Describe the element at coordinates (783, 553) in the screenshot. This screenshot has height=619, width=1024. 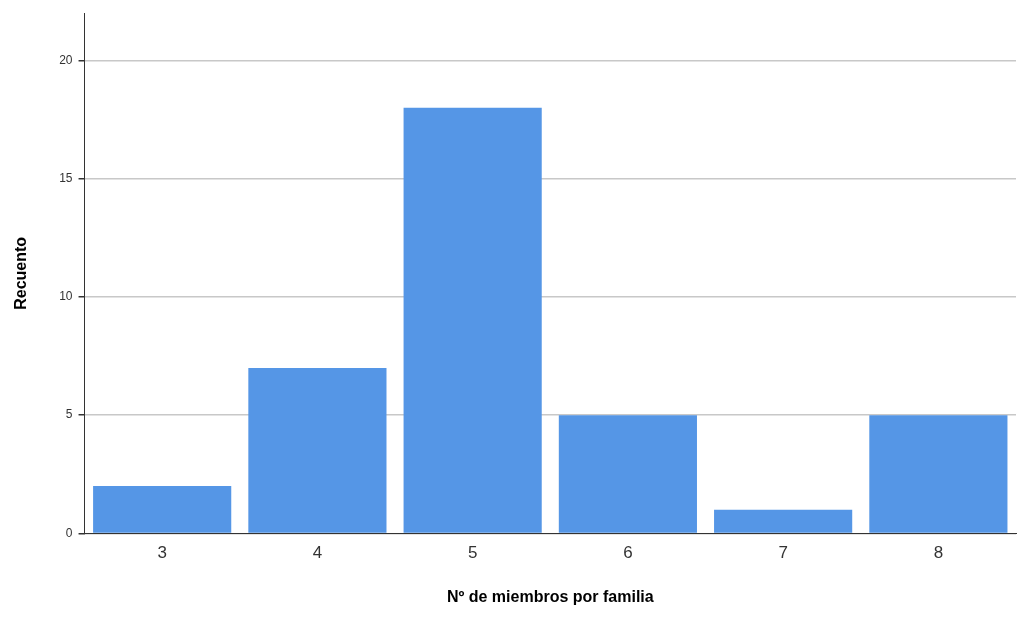
I see `x-tick-label: 7` at that location.